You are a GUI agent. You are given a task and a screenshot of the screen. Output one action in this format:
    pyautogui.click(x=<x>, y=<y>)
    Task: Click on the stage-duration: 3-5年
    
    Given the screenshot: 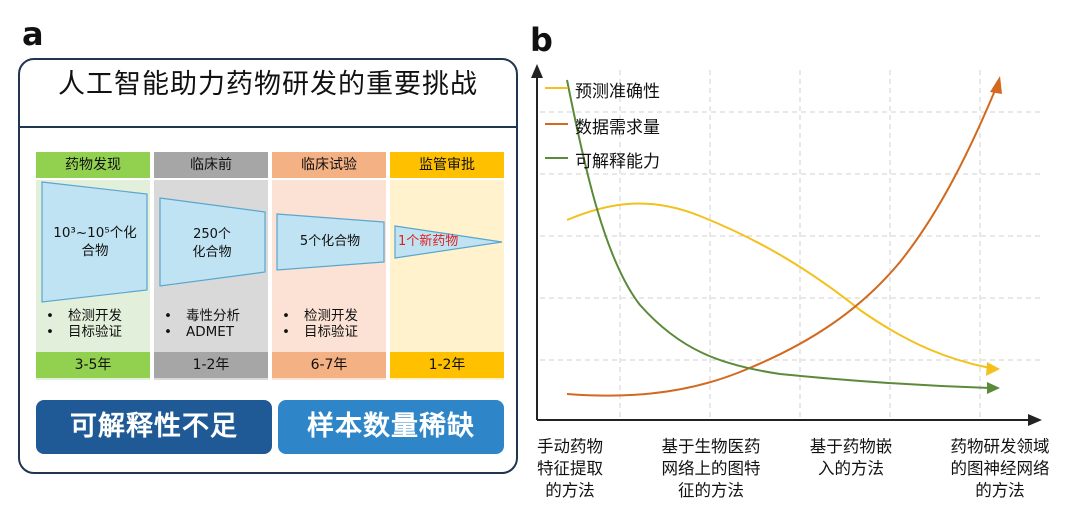 What is the action you would take?
    pyautogui.click(x=93, y=365)
    